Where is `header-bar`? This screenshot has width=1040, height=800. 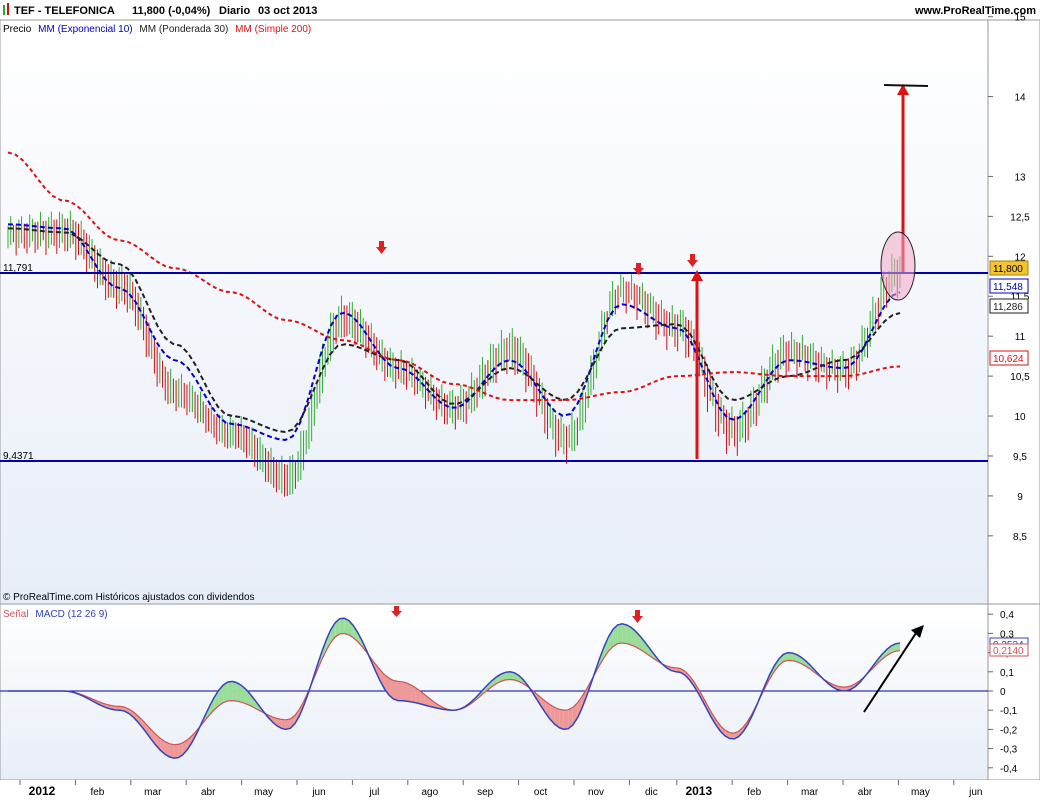 header-bar is located at coordinates (520, 10).